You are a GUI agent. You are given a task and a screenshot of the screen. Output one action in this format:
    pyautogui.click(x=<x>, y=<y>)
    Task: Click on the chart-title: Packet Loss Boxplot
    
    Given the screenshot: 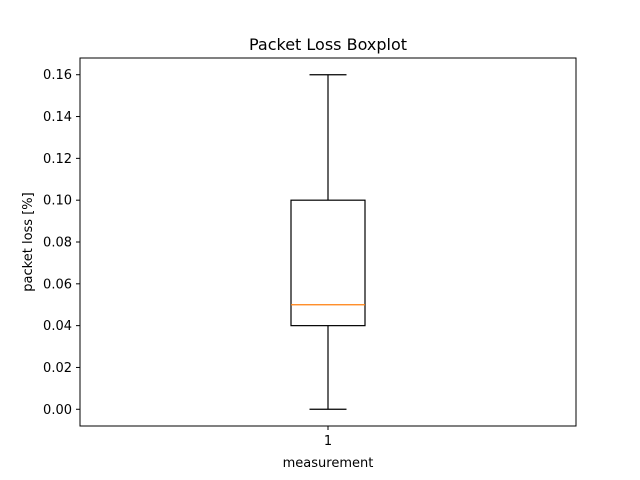 What is the action you would take?
    pyautogui.click(x=328, y=44)
    